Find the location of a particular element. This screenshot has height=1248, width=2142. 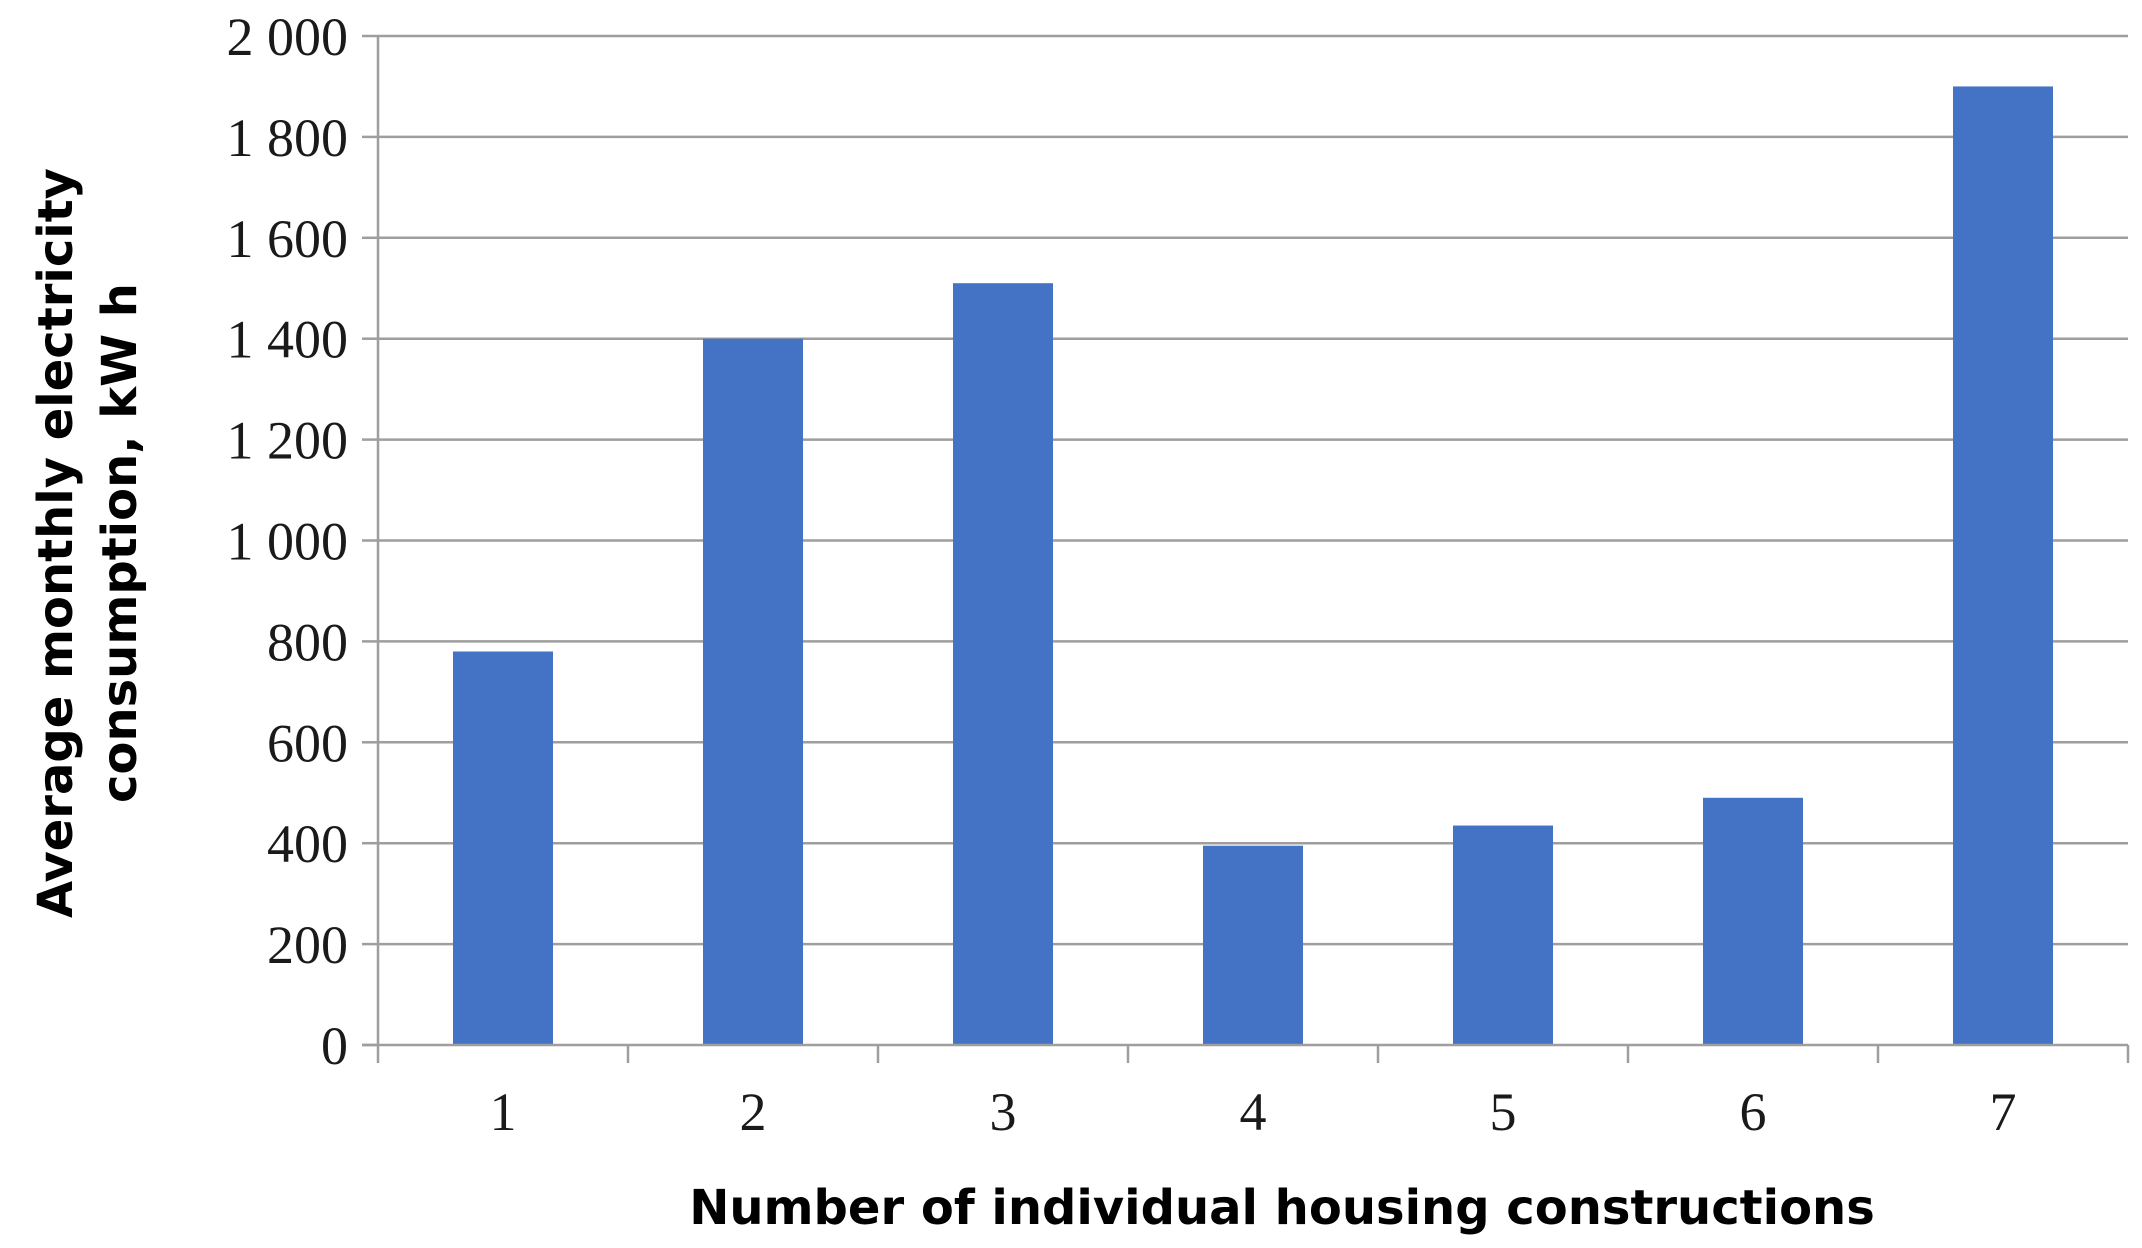

x-tick-label: 2 is located at coordinates (753, 1112).